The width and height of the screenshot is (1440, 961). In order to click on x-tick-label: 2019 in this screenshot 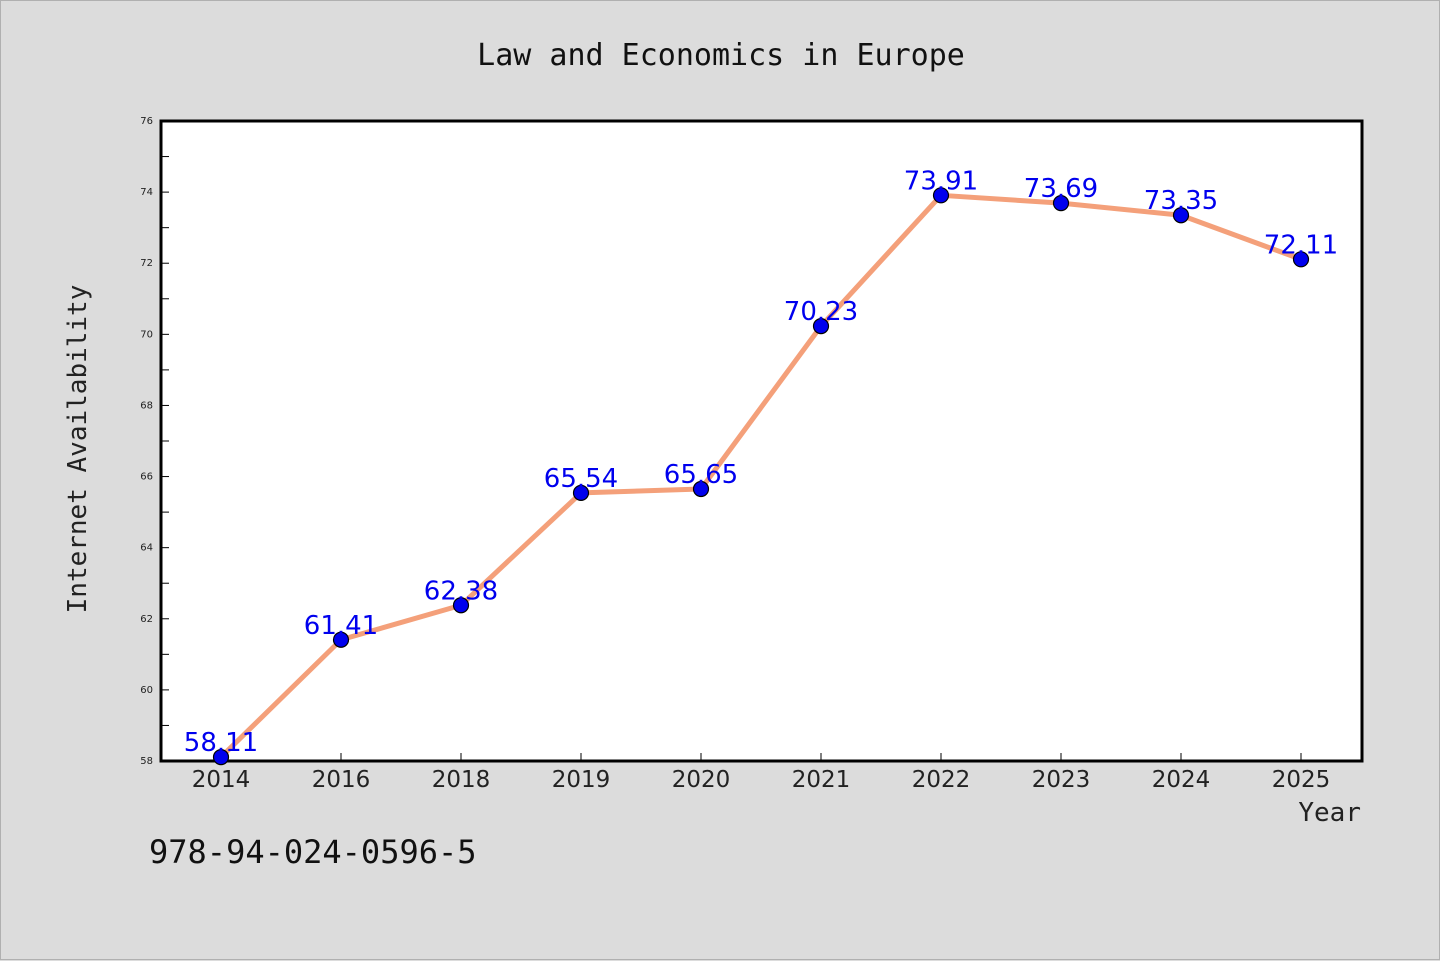, I will do `click(581, 780)`.